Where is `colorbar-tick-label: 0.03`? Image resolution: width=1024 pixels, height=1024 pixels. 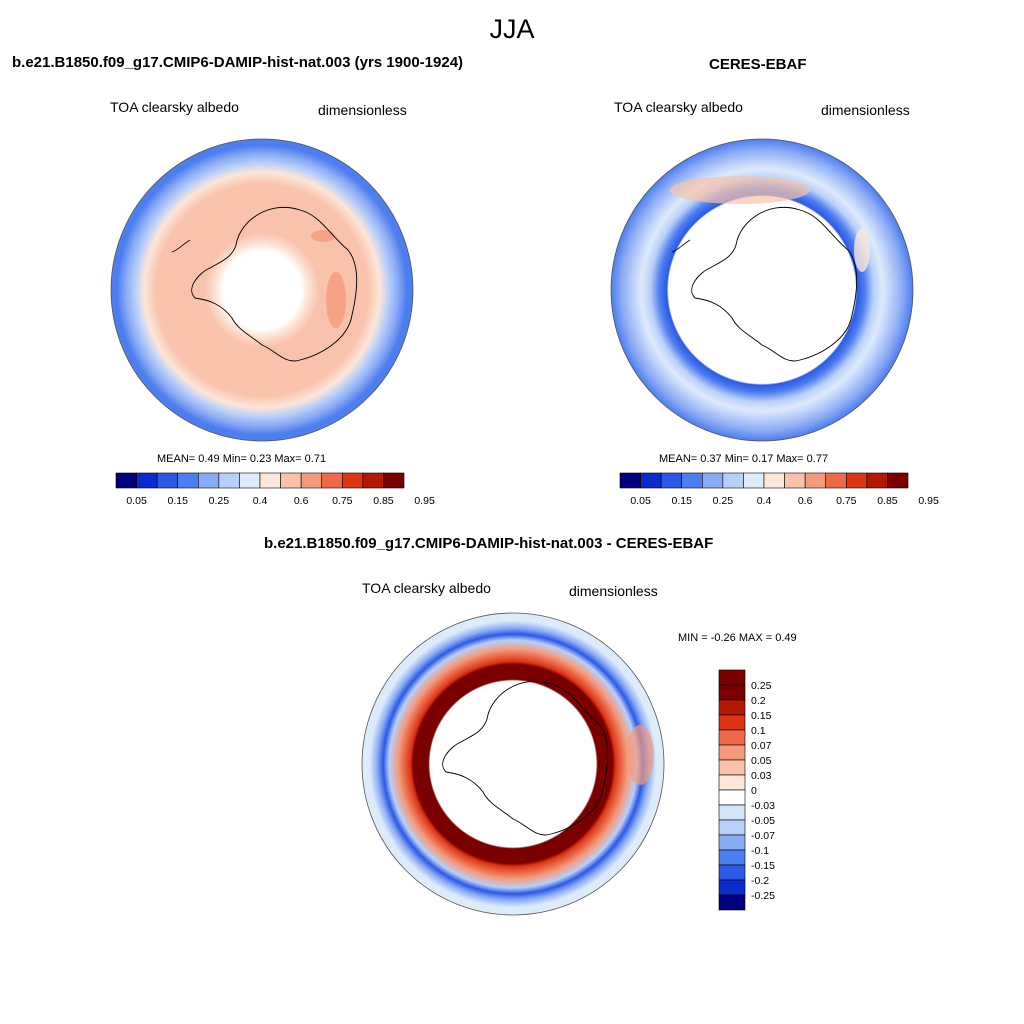
colorbar-tick-label: 0.03 is located at coordinates (761, 776).